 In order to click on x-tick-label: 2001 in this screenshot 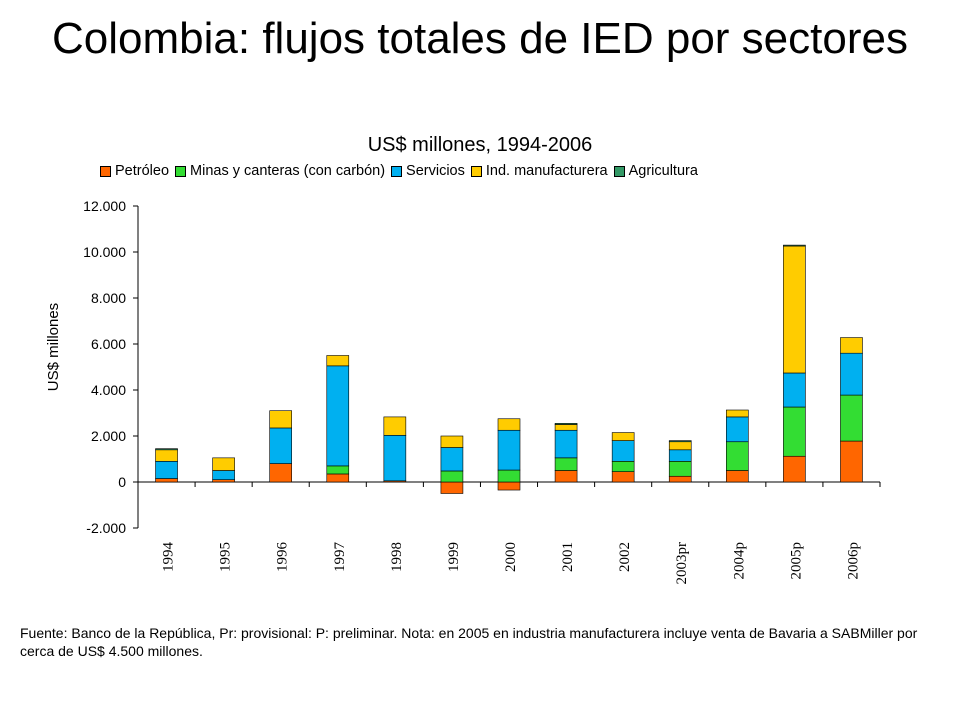, I will do `click(568, 557)`.